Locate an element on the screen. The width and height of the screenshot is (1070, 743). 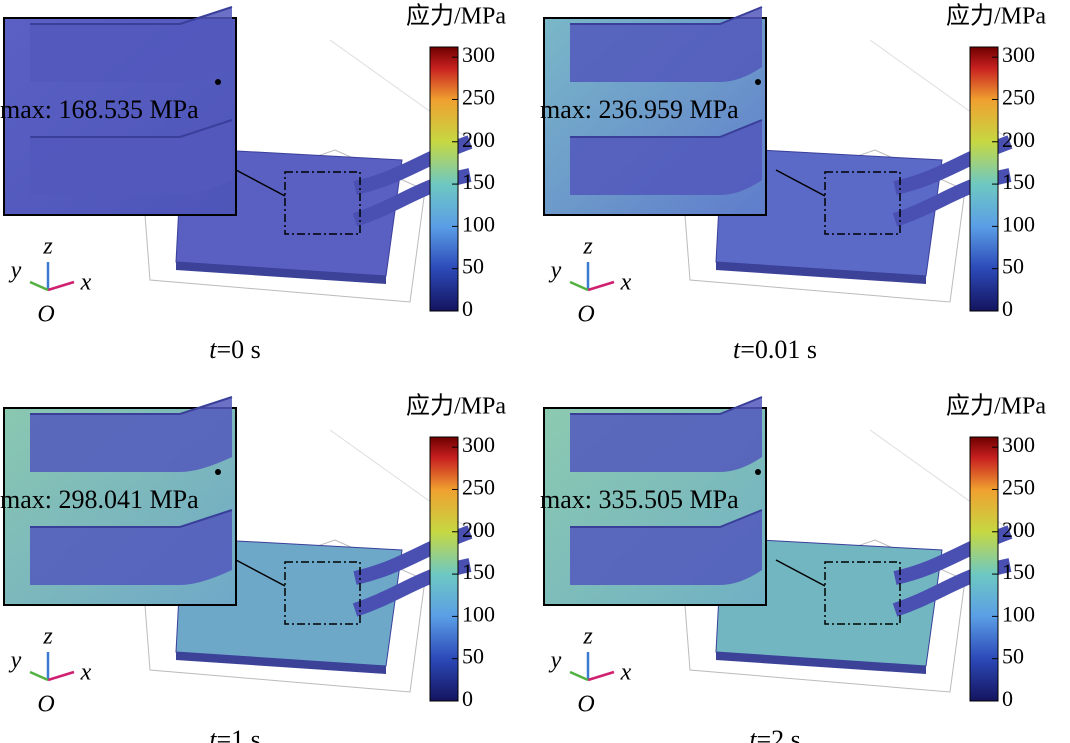
time-value: =2 s is located at coordinates (778, 734).